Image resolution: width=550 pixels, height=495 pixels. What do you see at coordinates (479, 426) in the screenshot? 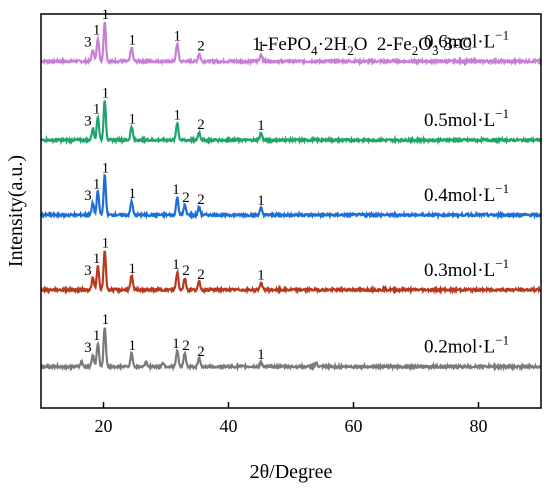
I see `x-tick-label: 80` at bounding box center [479, 426].